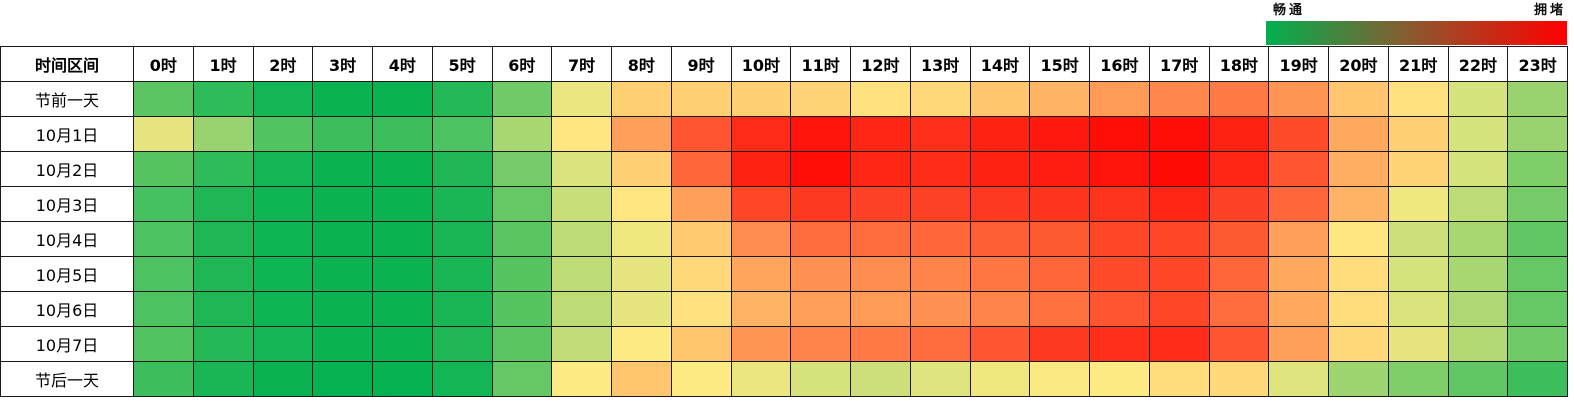  I want to click on row-label: 节前一天, so click(67, 99).